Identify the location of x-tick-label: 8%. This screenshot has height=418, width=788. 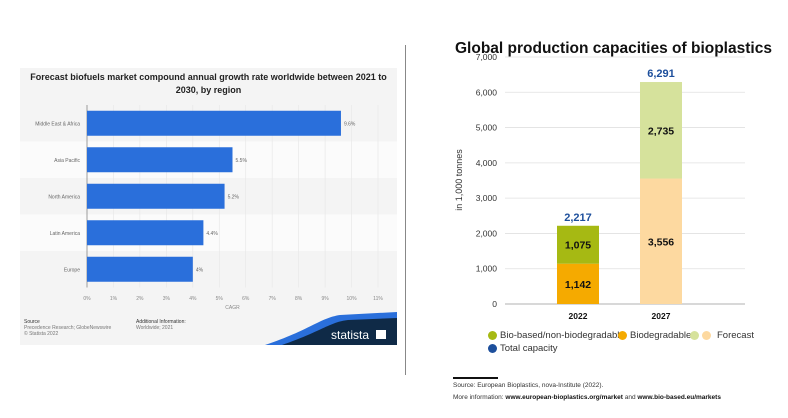
(299, 299).